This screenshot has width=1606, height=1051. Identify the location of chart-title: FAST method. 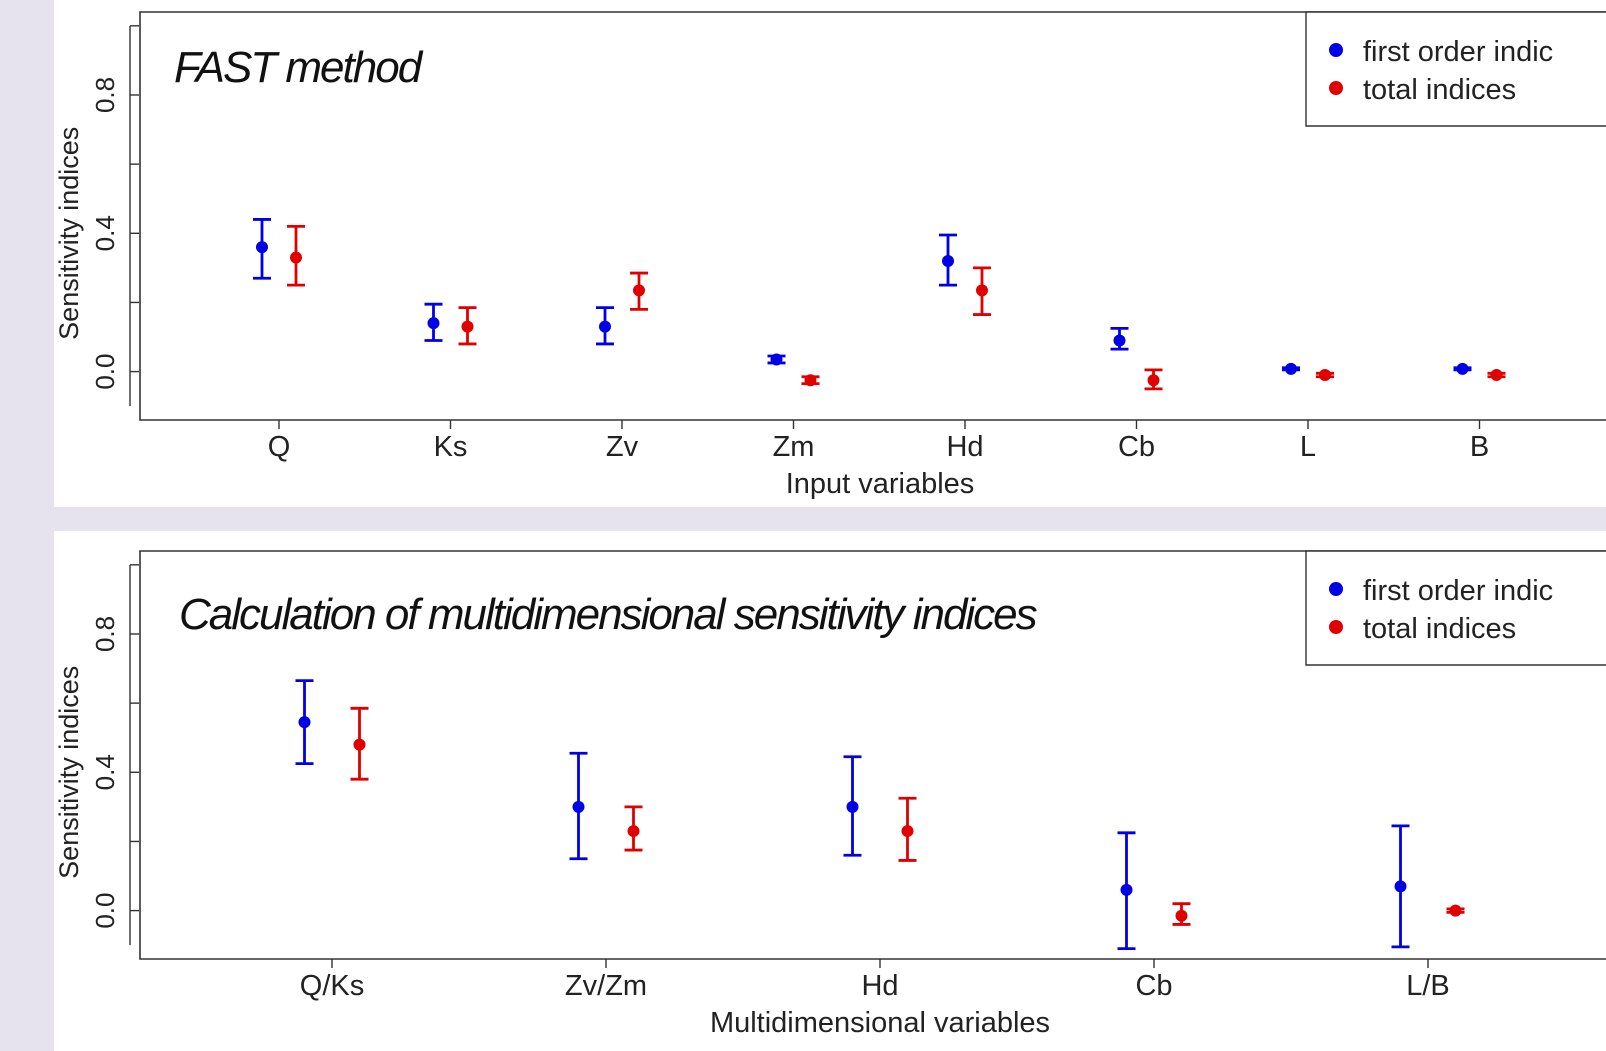
(299, 67).